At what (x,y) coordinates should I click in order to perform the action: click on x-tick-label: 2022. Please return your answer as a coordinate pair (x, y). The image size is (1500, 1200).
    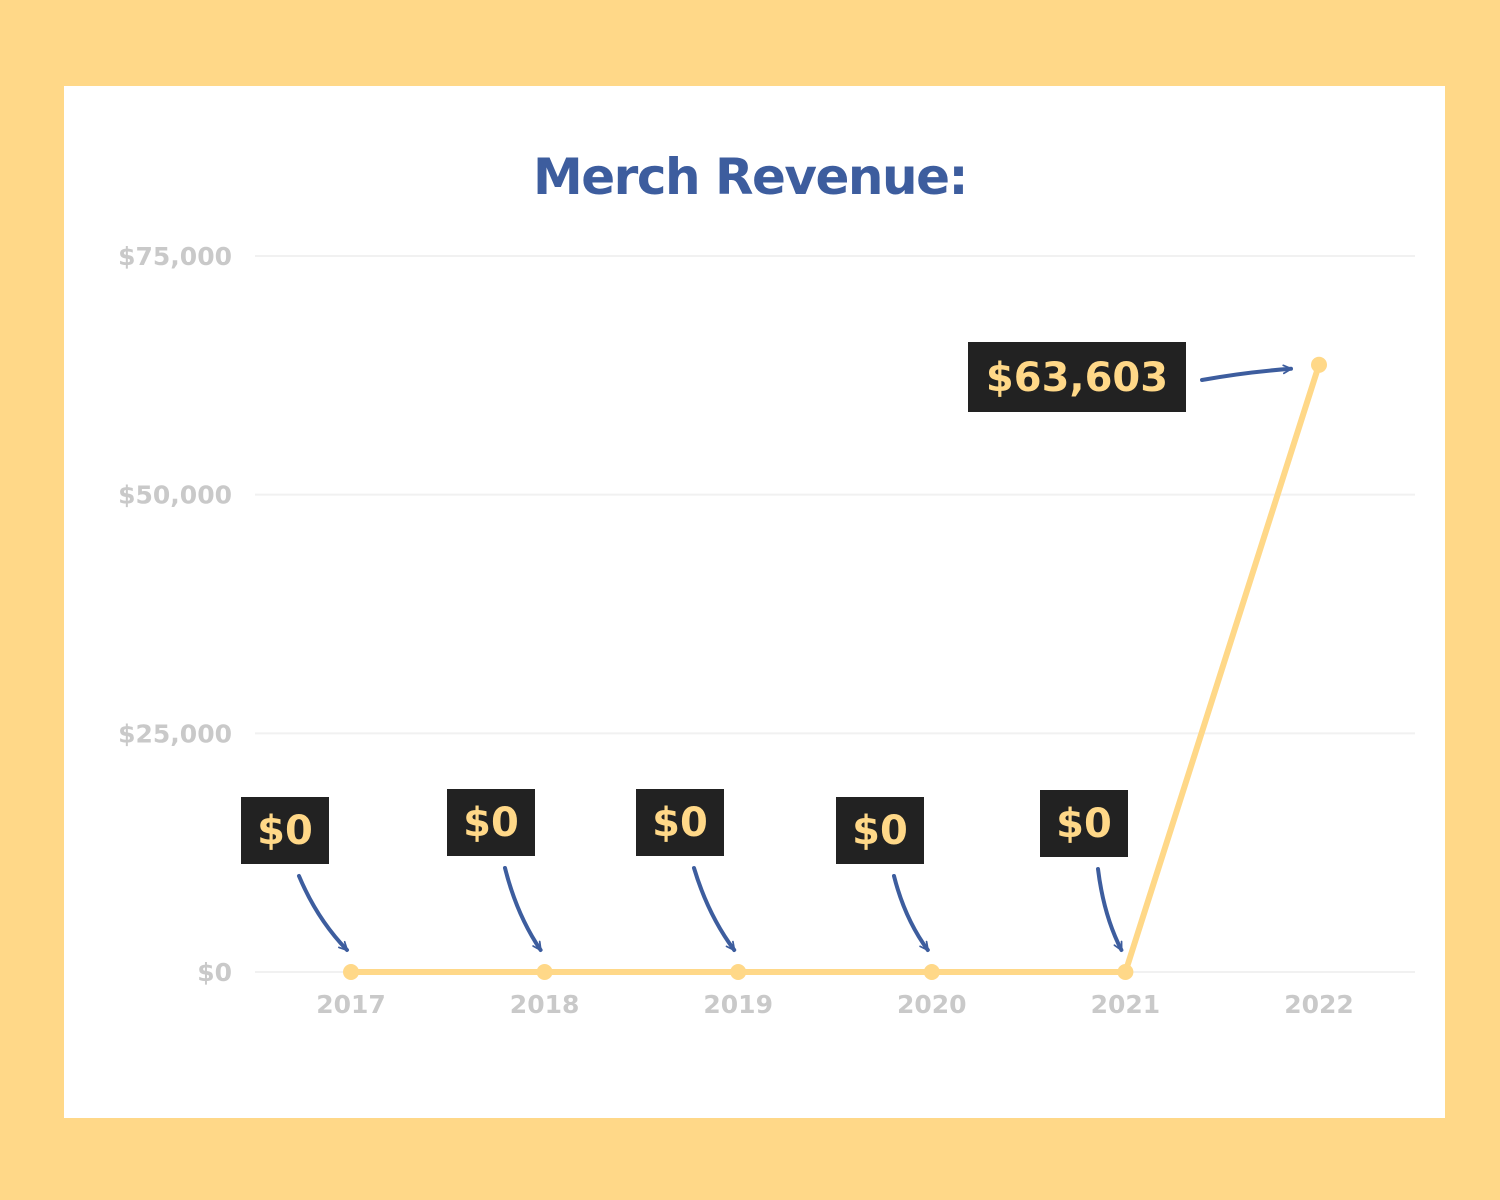
    Looking at the image, I should click on (1319, 1004).